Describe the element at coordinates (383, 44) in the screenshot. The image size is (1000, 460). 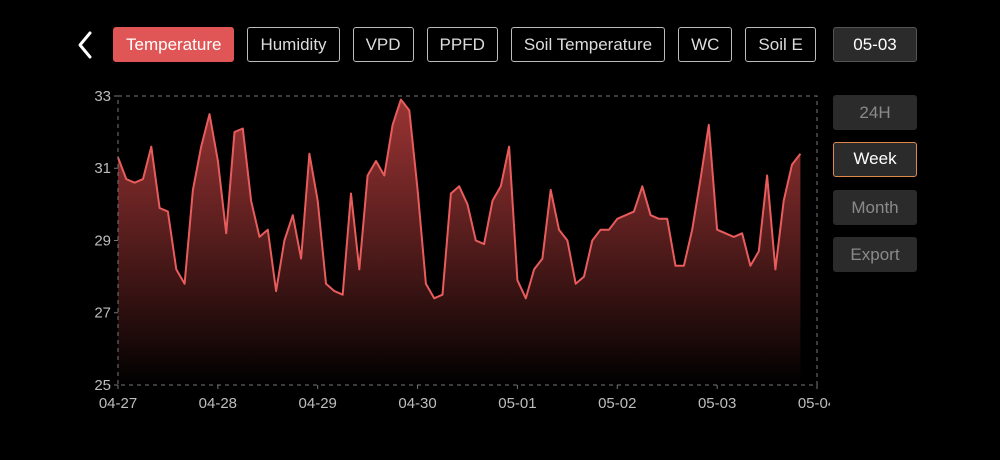
I see `tab: VPD` at that location.